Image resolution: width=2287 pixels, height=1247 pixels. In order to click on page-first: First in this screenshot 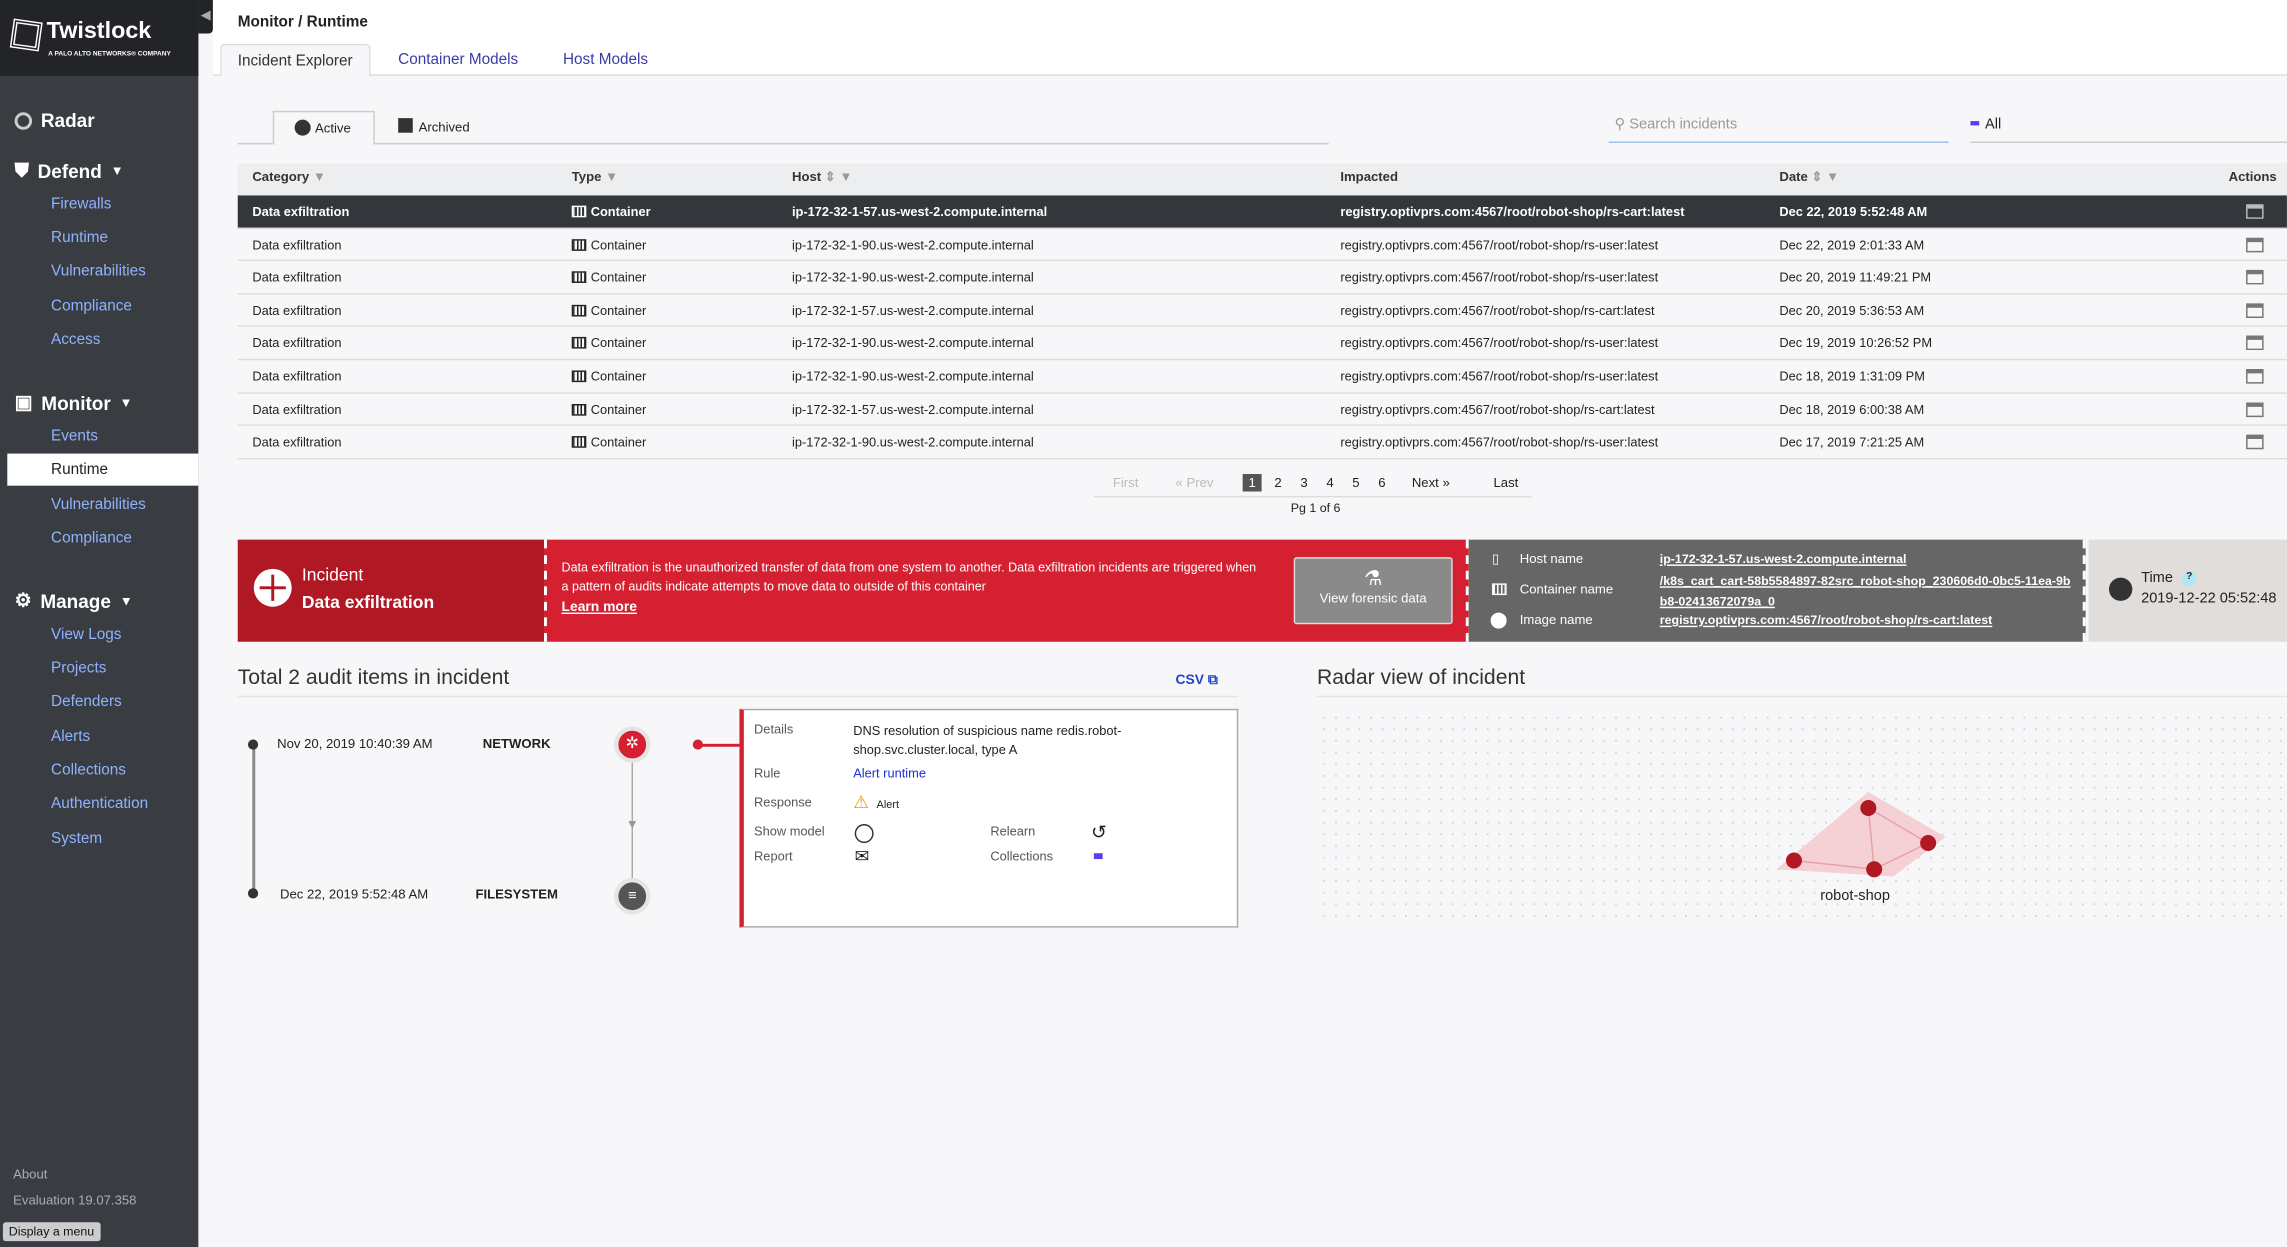, I will do `click(1125, 483)`.